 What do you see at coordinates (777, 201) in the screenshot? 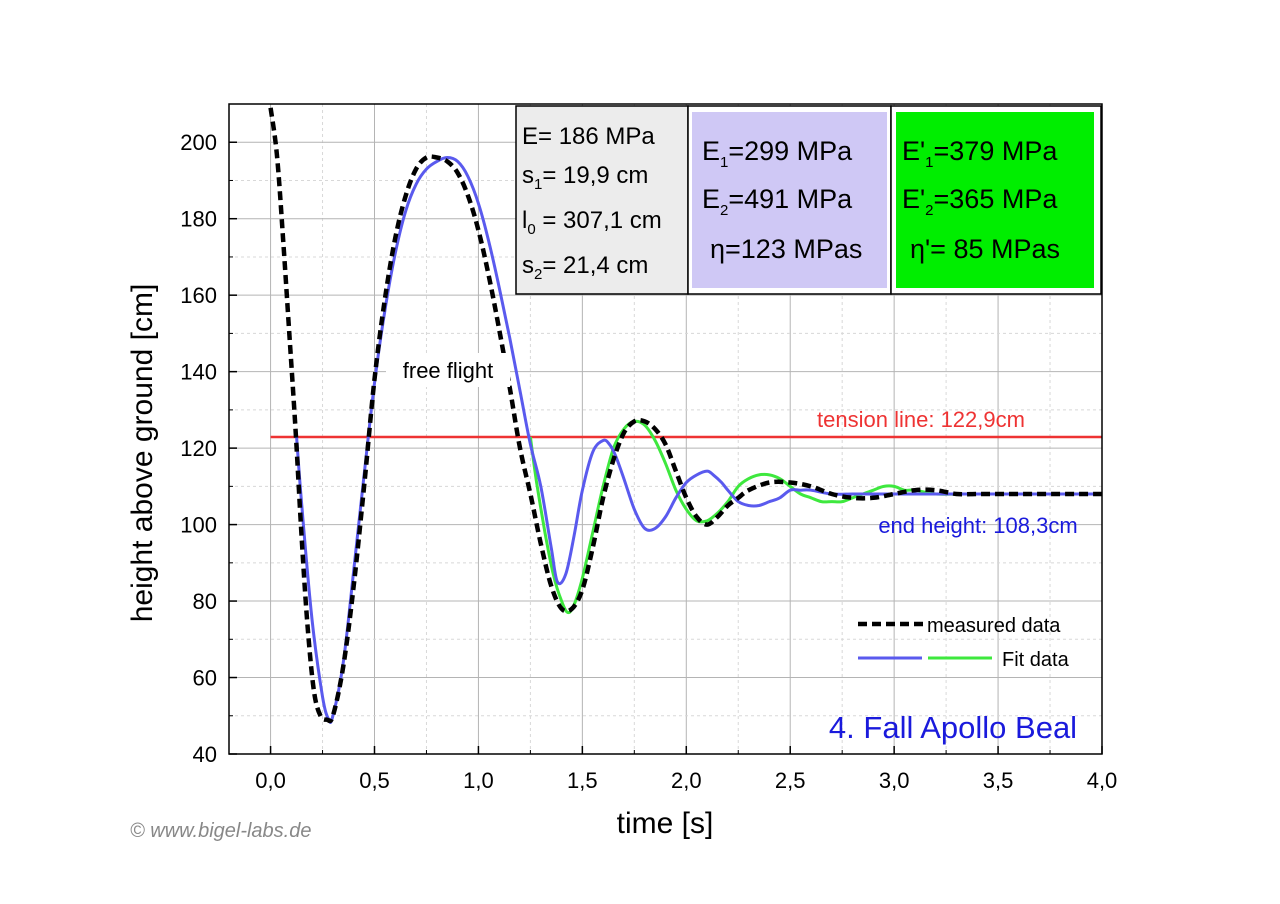
I see `fit1-E2: E2=491 MPa` at bounding box center [777, 201].